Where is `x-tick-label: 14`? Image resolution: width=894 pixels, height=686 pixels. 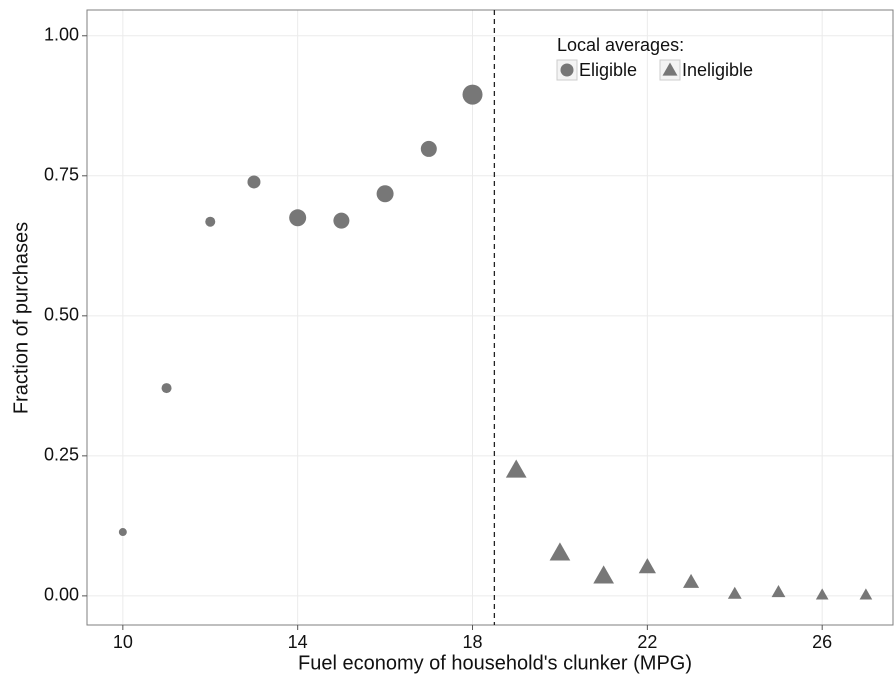
x-tick-label: 14 is located at coordinates (298, 642).